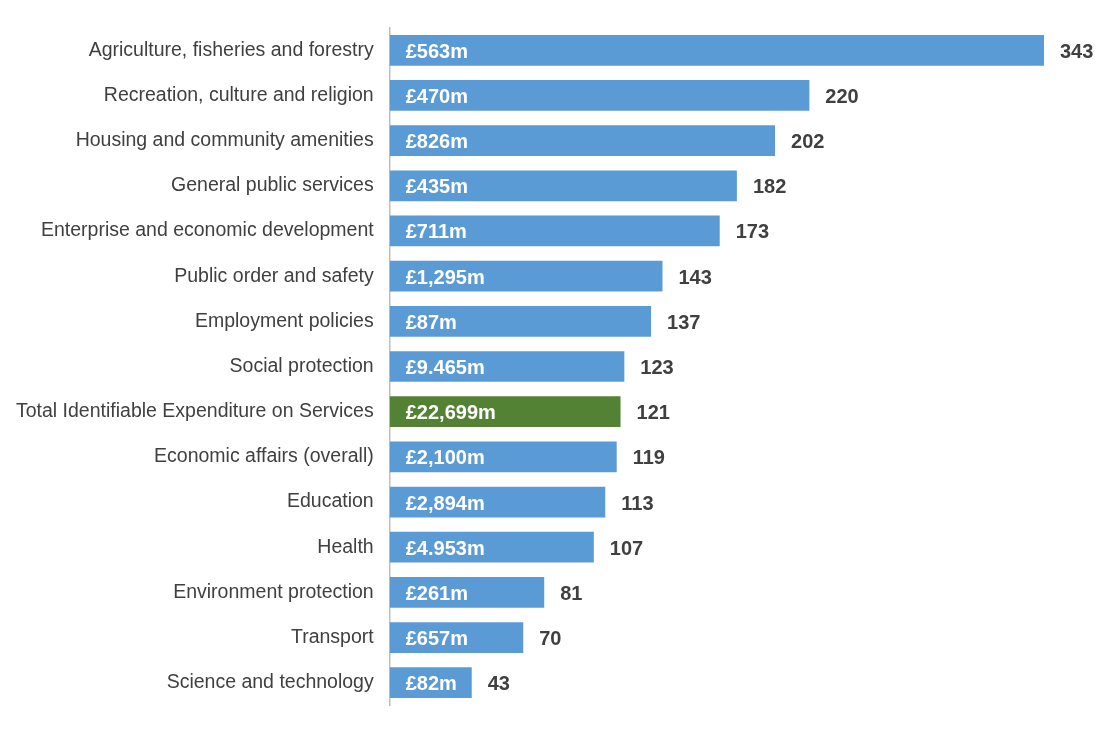 The image size is (1096, 733). I want to click on data-label: 182, so click(769, 186).